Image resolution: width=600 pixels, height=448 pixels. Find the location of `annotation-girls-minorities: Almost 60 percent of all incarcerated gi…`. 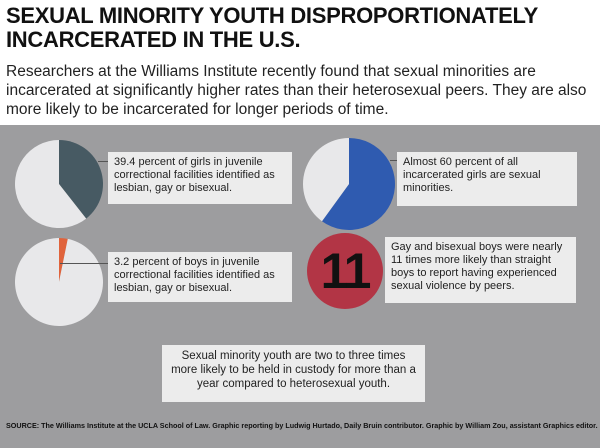

annotation-girls-minorities: Almost 60 percent of all incarcerated gi… is located at coordinates (487, 179).